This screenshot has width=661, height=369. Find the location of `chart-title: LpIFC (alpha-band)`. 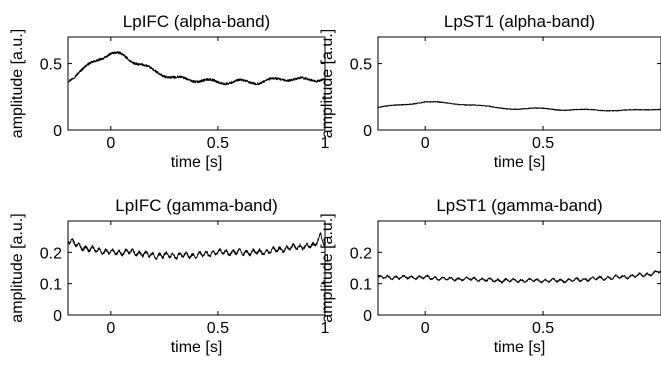

chart-title: LpIFC (alpha-band) is located at coordinates (196, 21).